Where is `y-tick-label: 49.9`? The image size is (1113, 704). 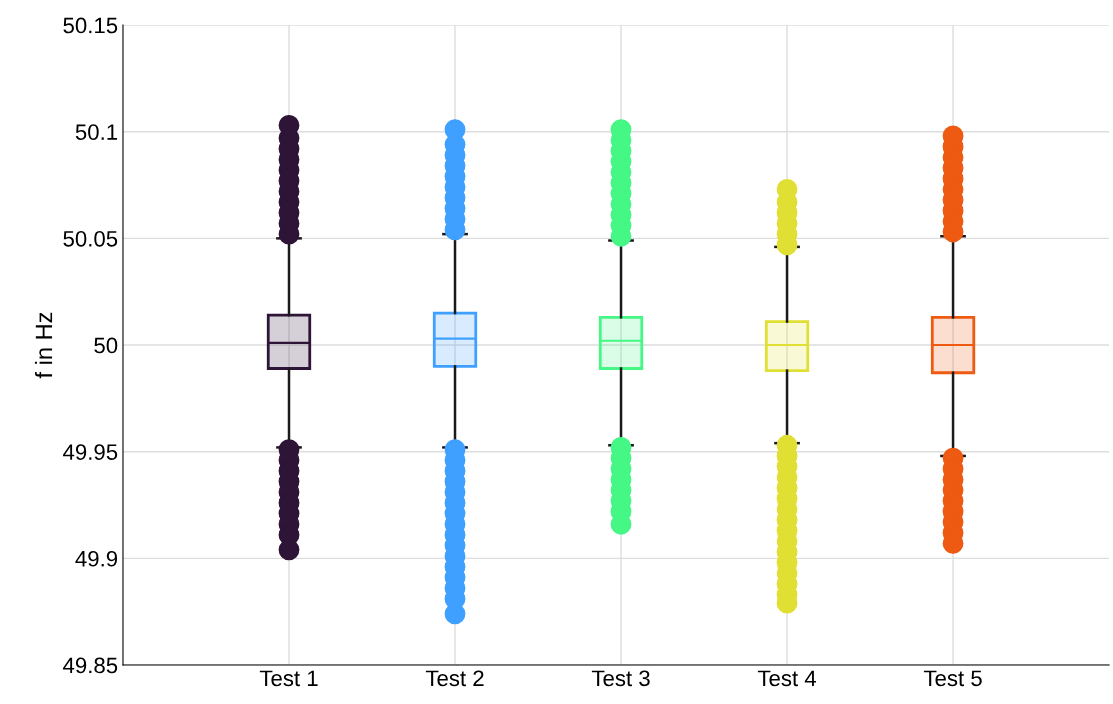 y-tick-label: 49.9 is located at coordinates (96, 558).